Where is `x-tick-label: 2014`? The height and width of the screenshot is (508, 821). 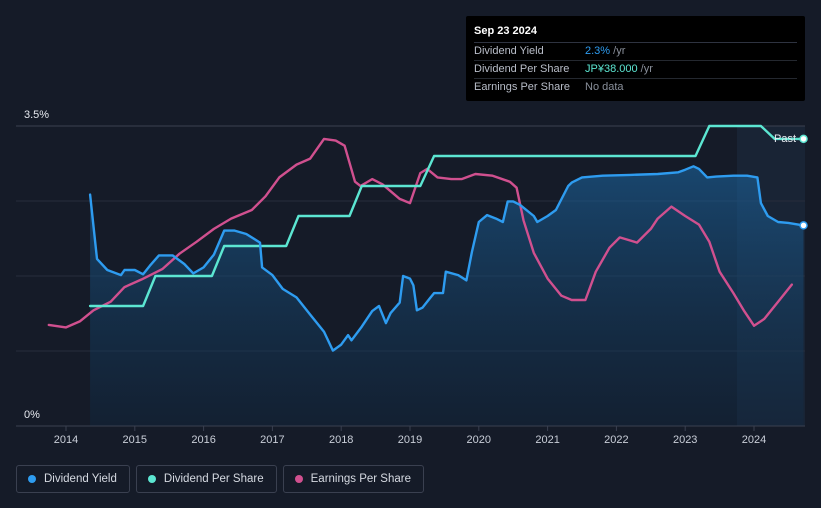
x-tick-label: 2014 is located at coordinates (66, 440).